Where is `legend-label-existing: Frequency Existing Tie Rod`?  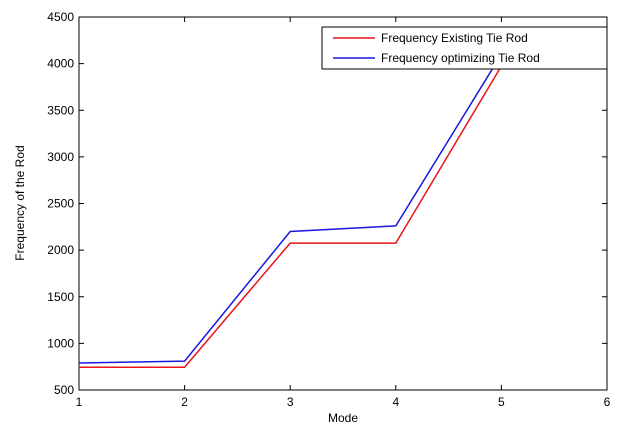 legend-label-existing: Frequency Existing Tie Rod is located at coordinates (454, 38).